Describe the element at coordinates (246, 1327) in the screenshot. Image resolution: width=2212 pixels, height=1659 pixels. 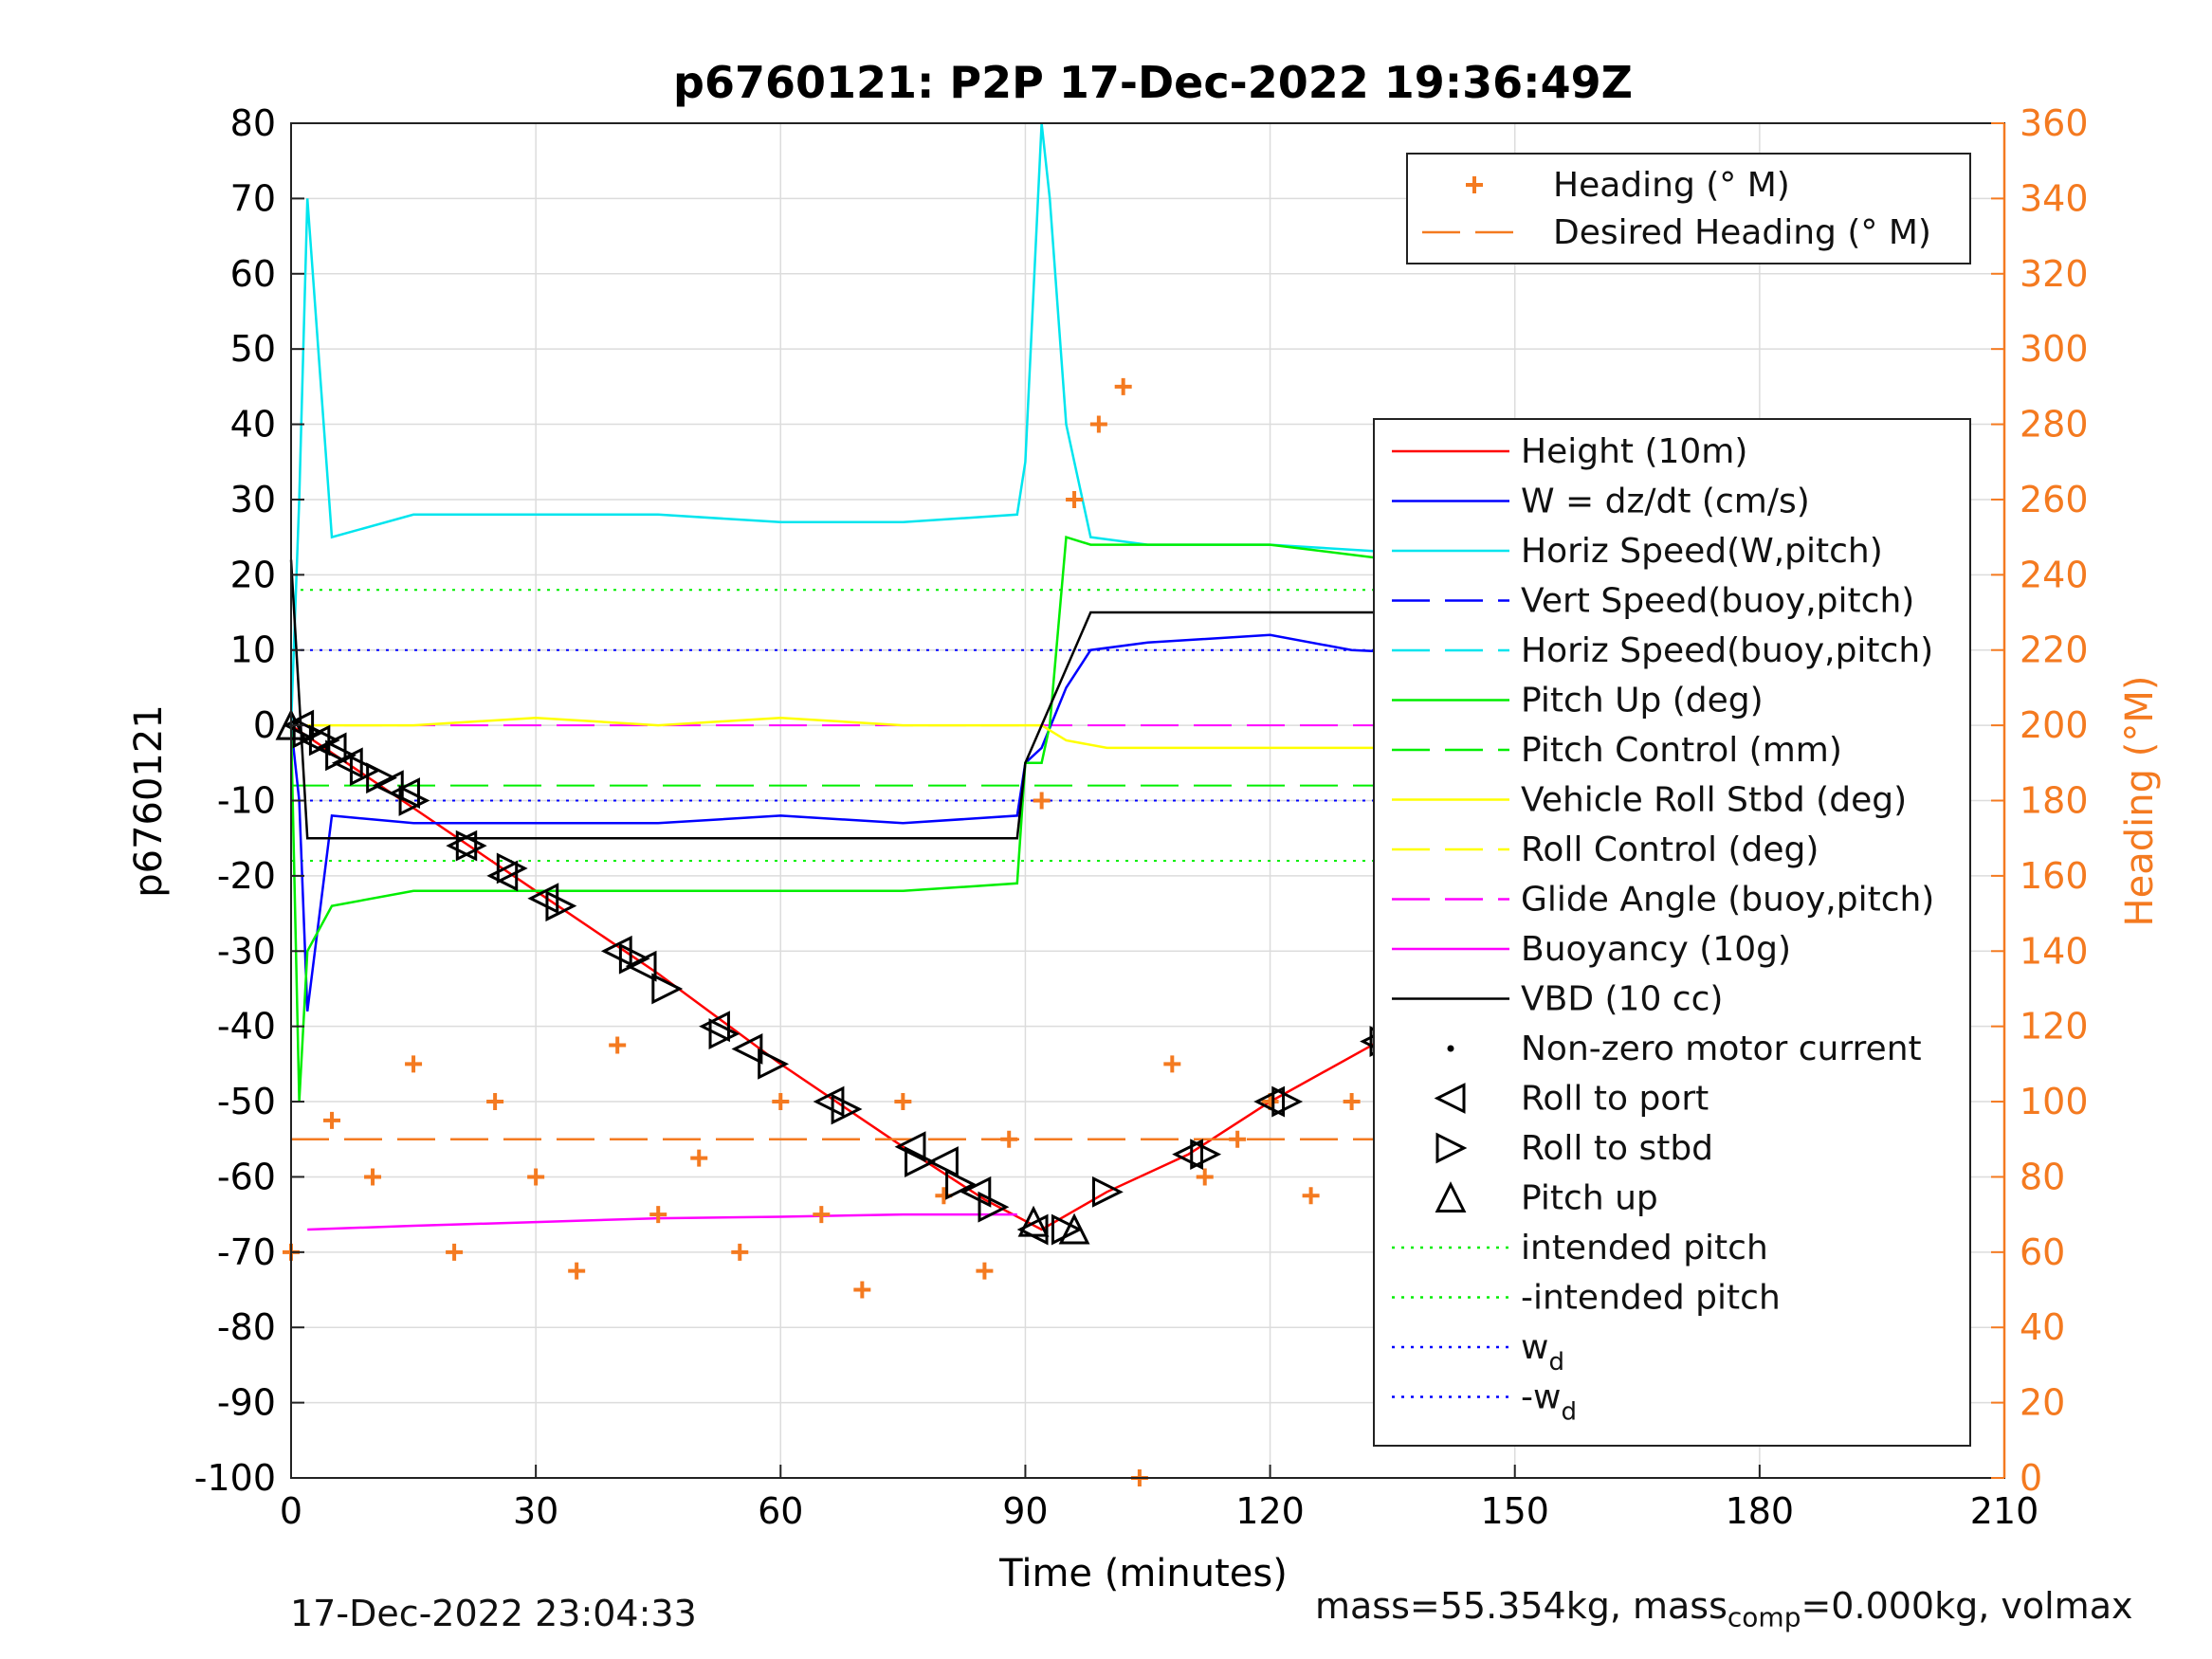
I see `y-tick-label: -80` at that location.